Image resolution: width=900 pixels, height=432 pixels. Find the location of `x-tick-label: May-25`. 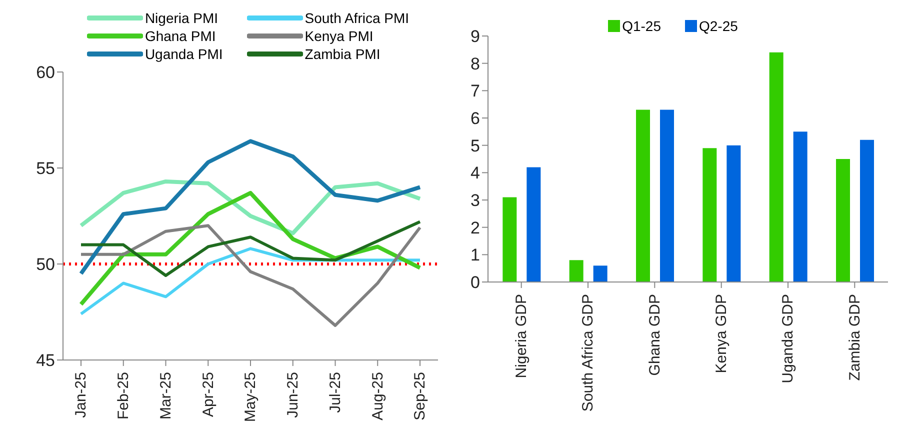

x-tick-label: May-25 is located at coordinates (251, 397).